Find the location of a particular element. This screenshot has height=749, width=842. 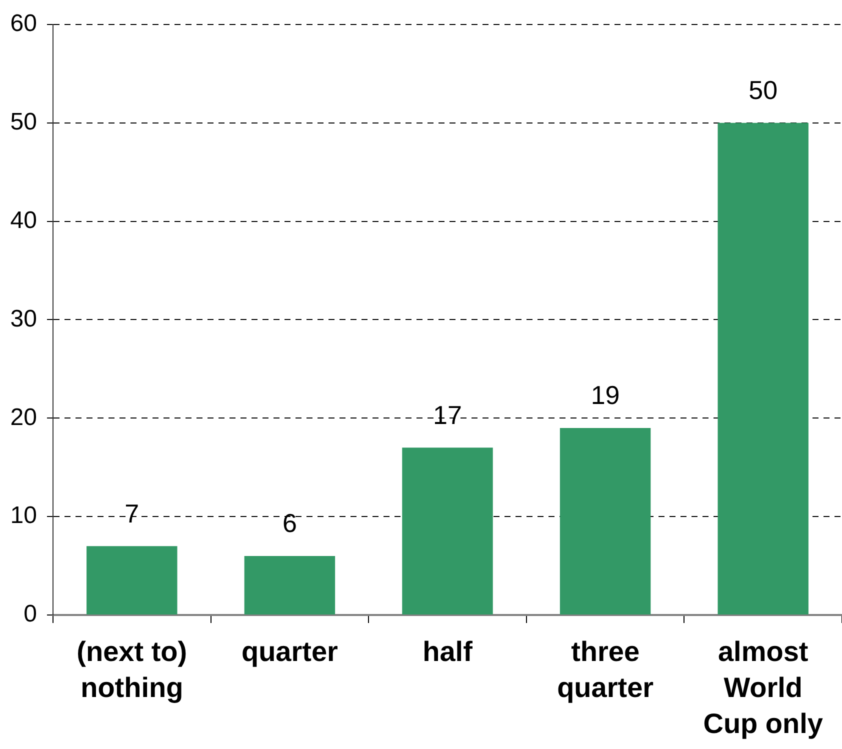

y-tick-label: 30 is located at coordinates (23, 318).